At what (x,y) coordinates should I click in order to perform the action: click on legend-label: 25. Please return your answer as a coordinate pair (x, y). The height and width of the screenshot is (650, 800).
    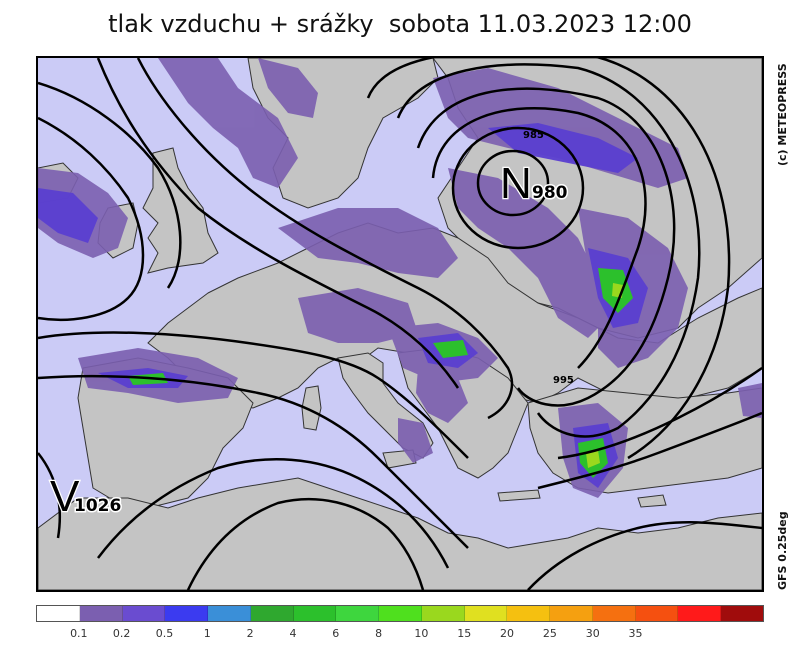
    Looking at the image, I should click on (549, 633).